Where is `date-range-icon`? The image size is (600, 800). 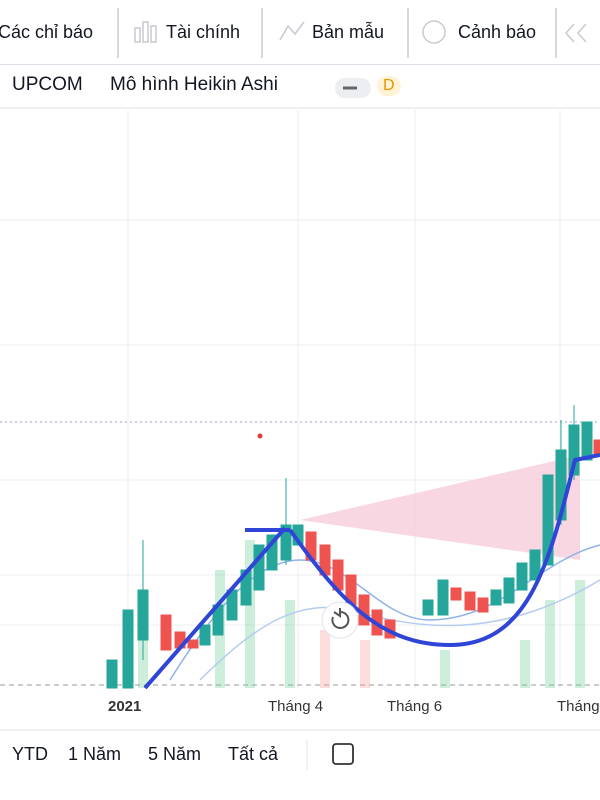 date-range-icon is located at coordinates (343, 754).